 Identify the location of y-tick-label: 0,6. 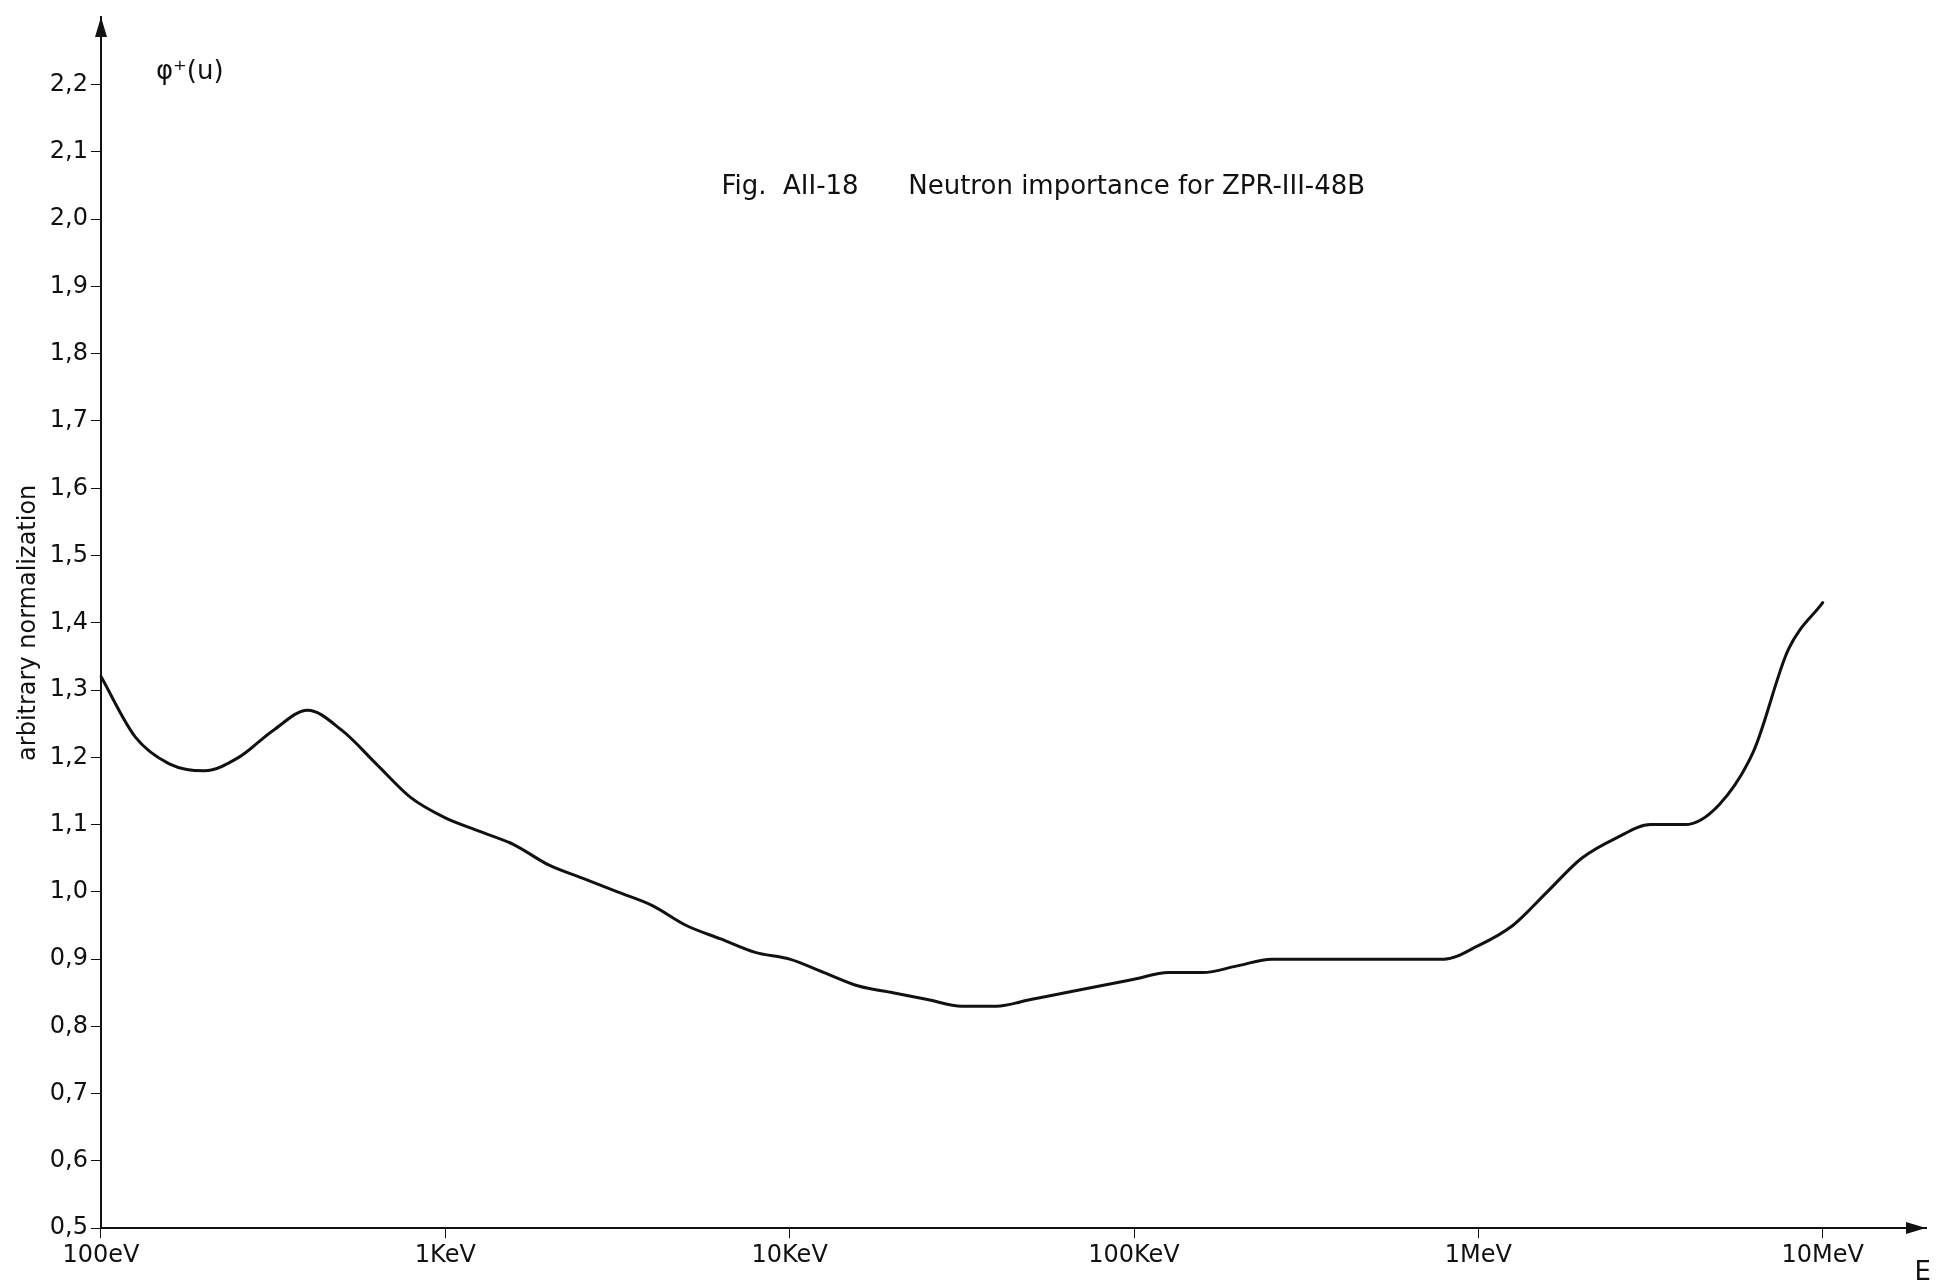
(68, 1159).